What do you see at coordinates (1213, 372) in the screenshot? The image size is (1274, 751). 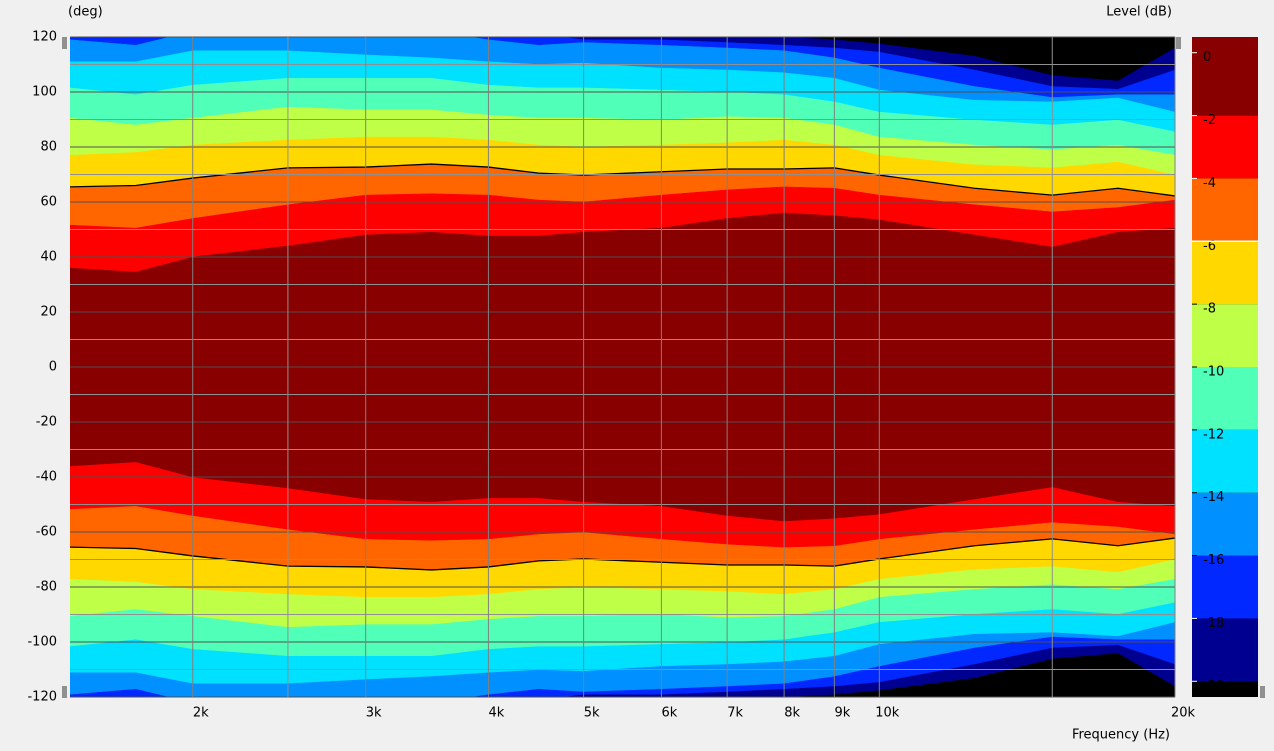 I see `colorbar-tick-label: -10` at bounding box center [1213, 372].